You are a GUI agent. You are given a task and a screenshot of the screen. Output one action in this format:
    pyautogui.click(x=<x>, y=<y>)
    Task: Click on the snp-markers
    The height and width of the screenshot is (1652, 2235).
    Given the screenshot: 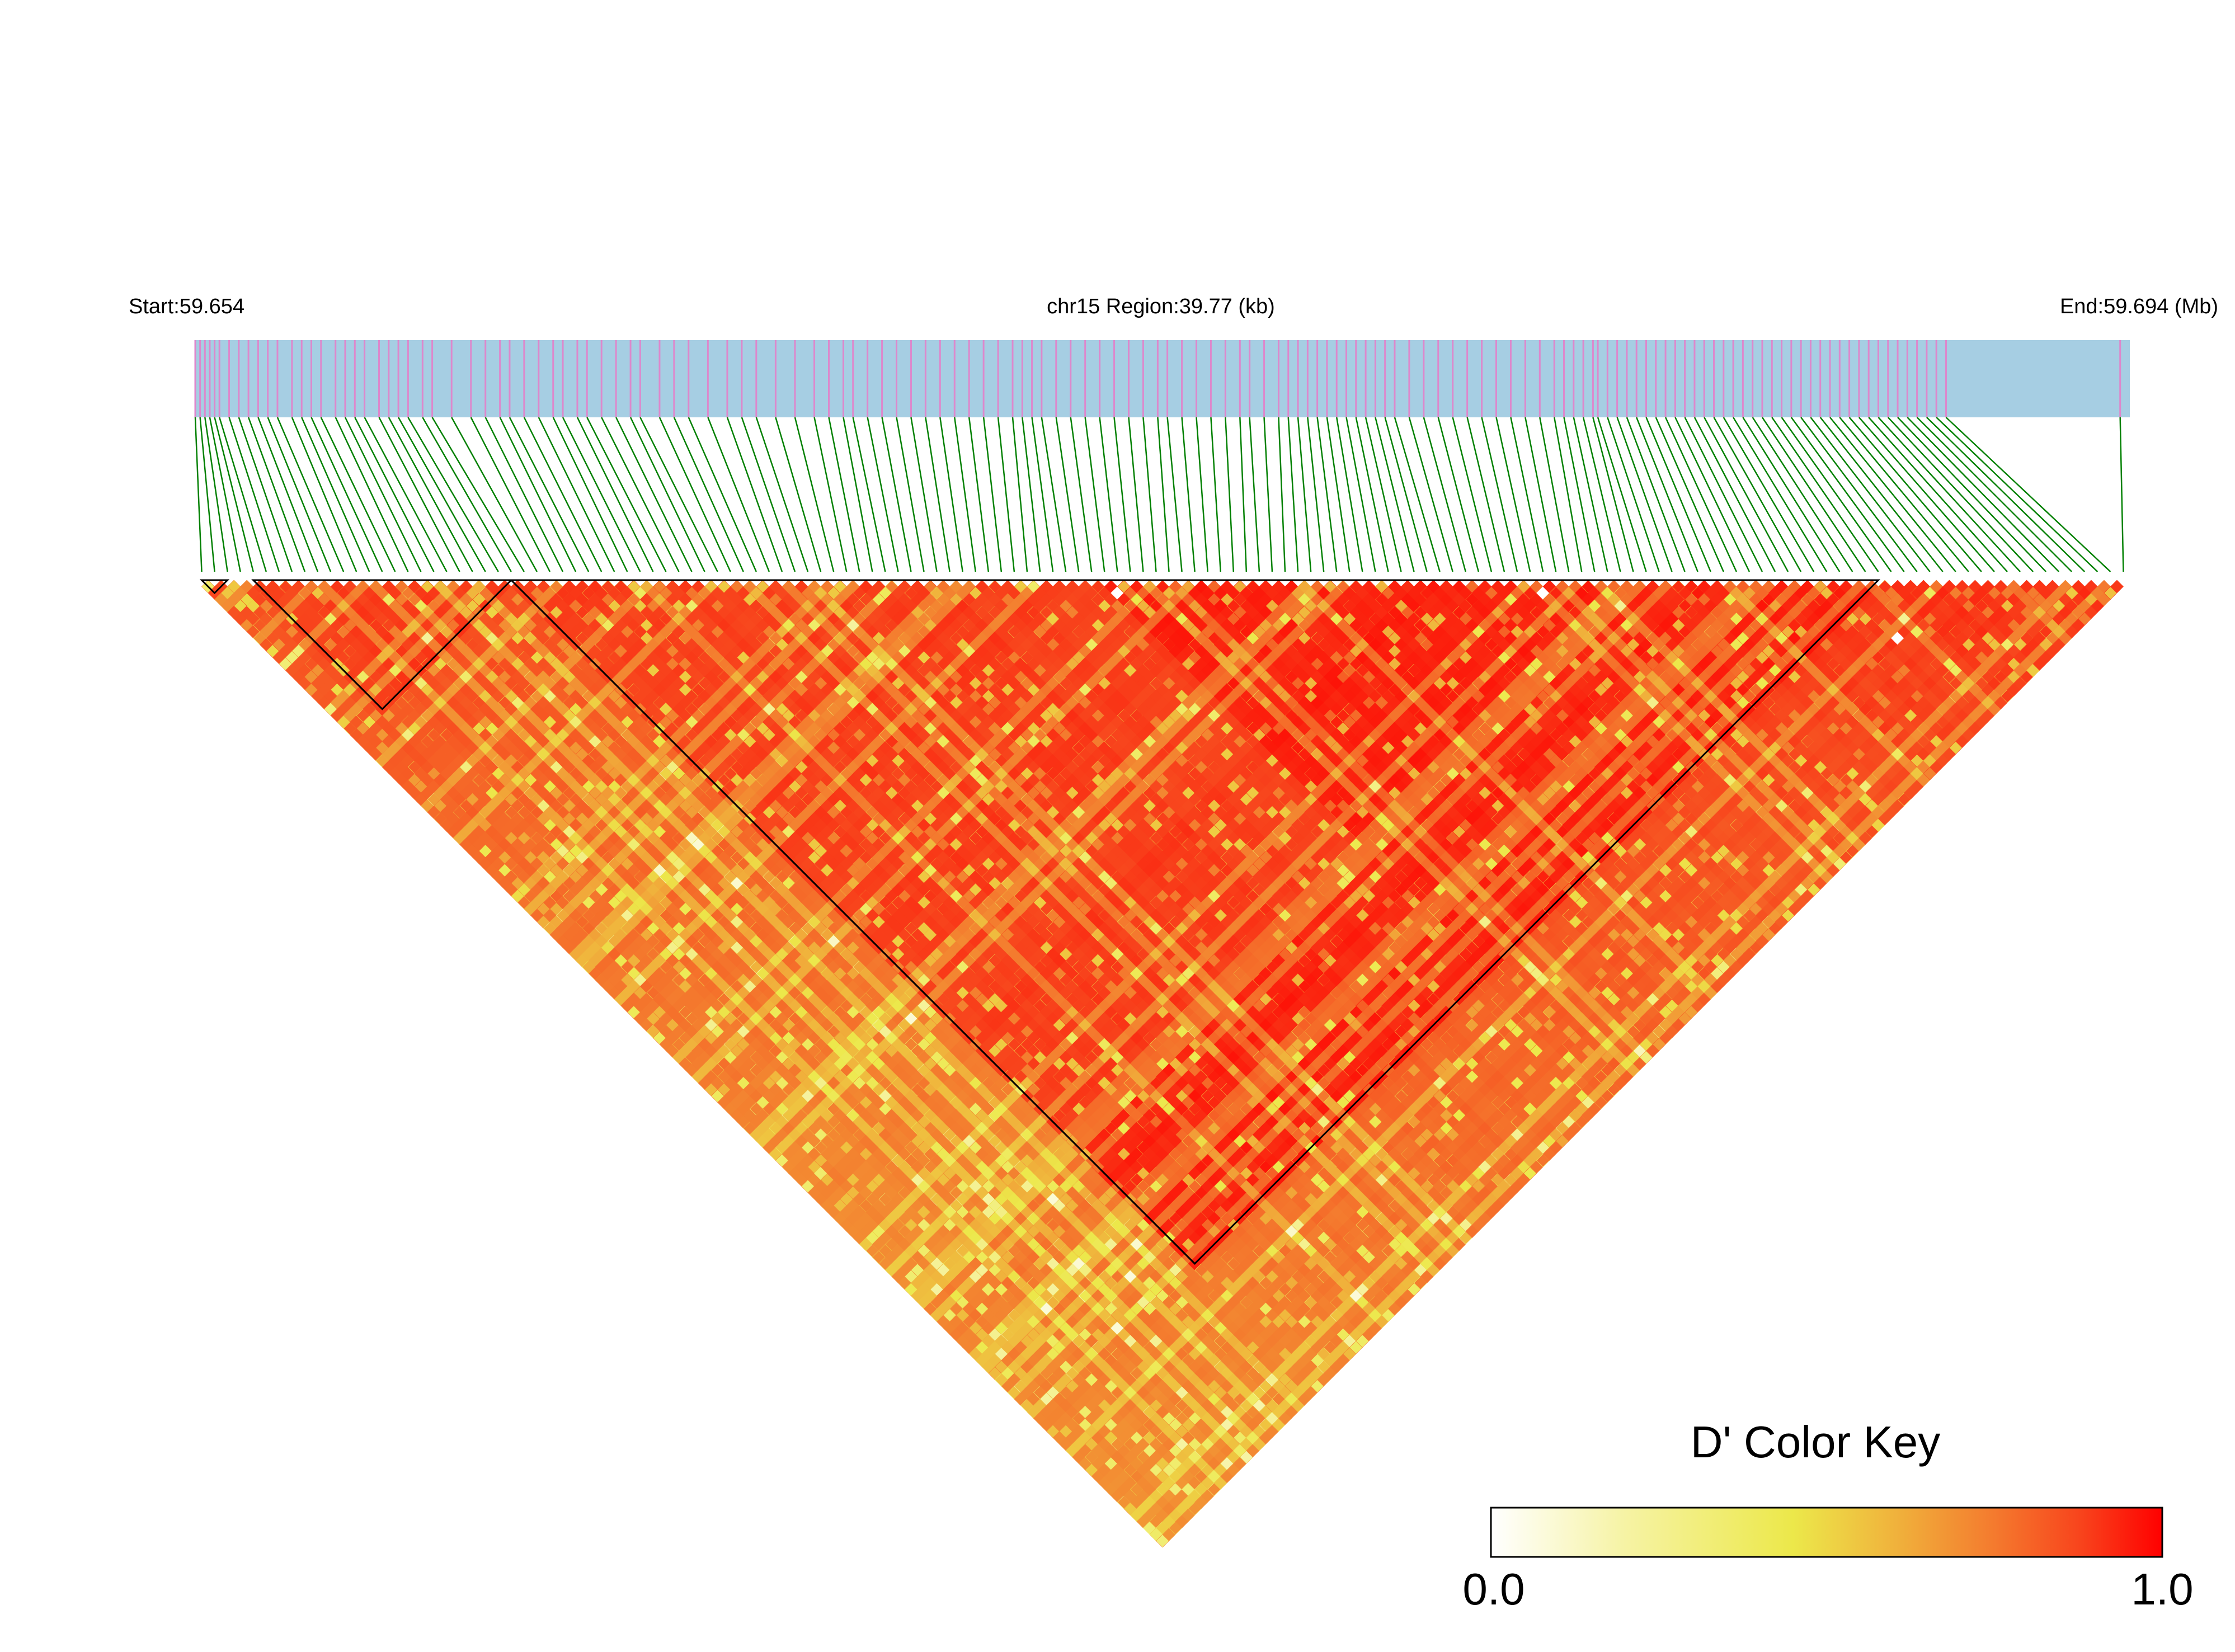 What is the action you would take?
    pyautogui.click(x=1157, y=379)
    